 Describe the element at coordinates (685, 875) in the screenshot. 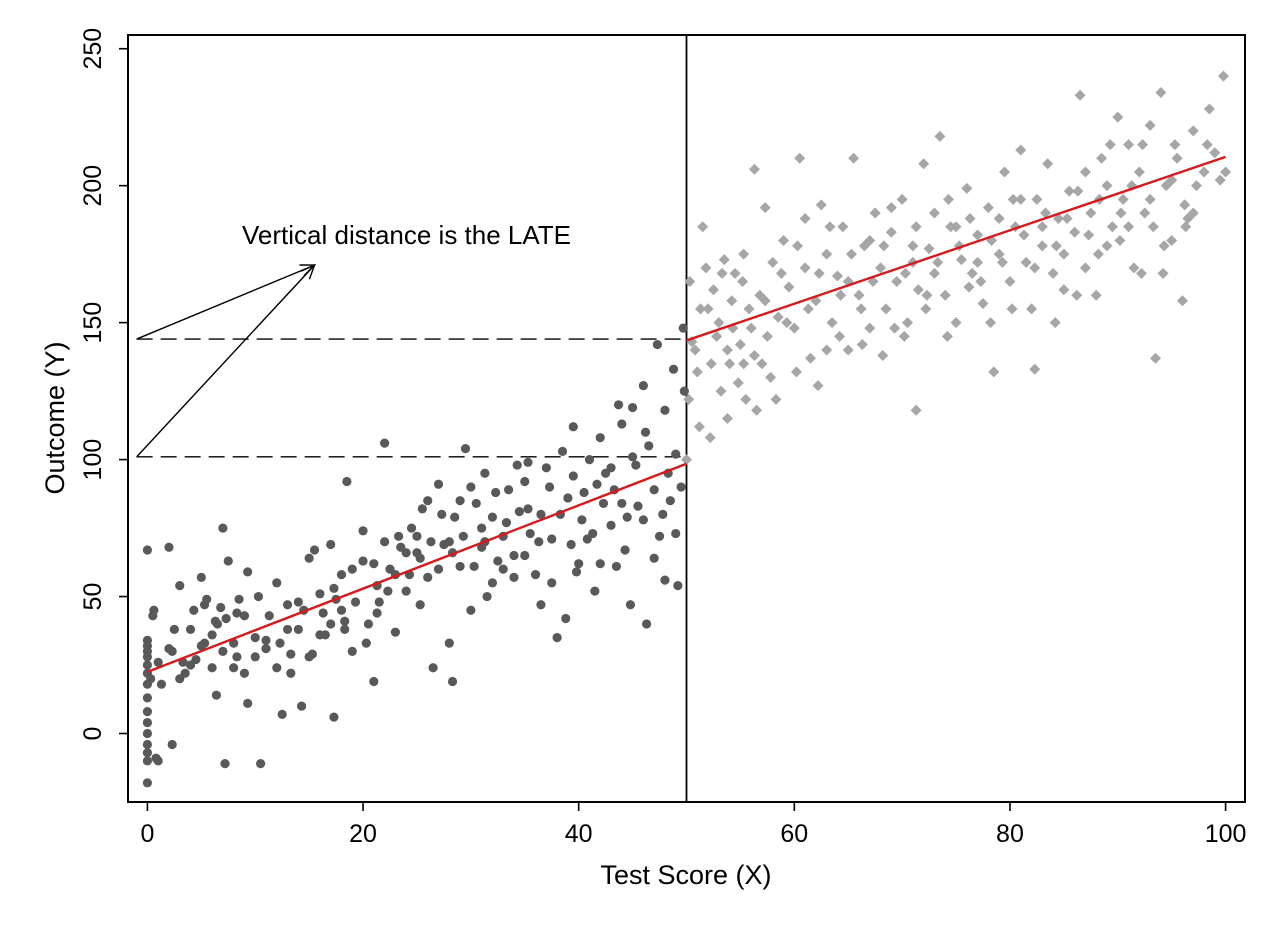

I see `x-axis-title: Test Score (X)` at that location.